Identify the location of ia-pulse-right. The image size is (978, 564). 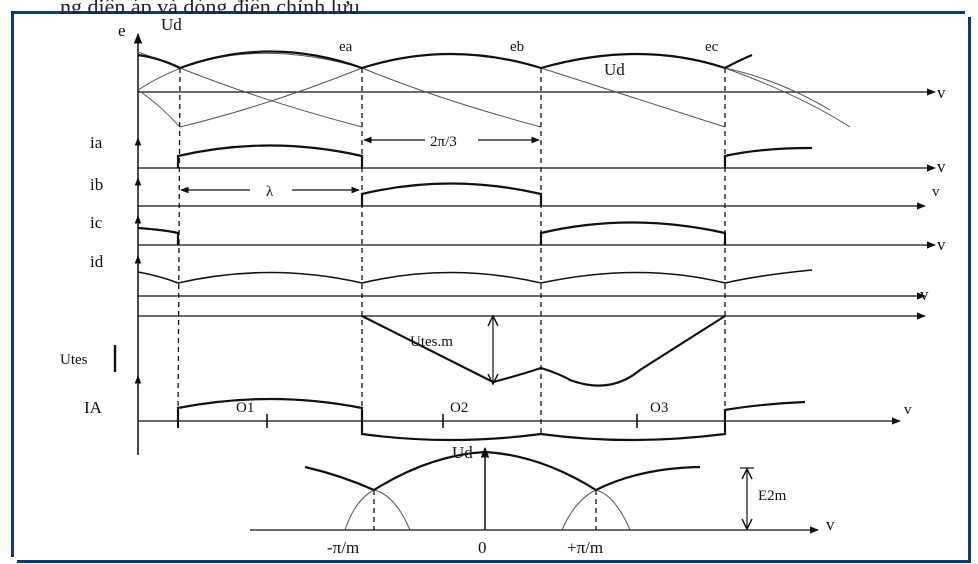
(768, 157).